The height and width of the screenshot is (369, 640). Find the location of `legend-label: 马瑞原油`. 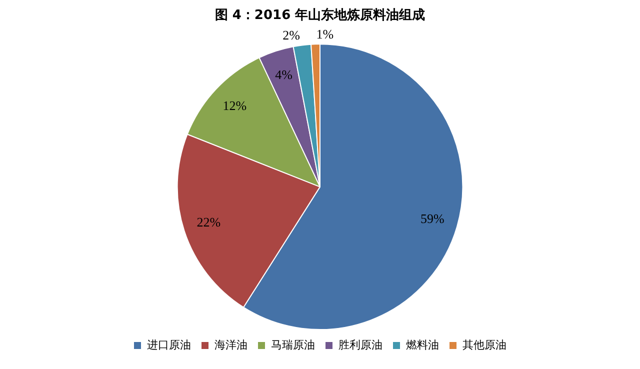

legend-label: 马瑞原油 is located at coordinates (293, 345).